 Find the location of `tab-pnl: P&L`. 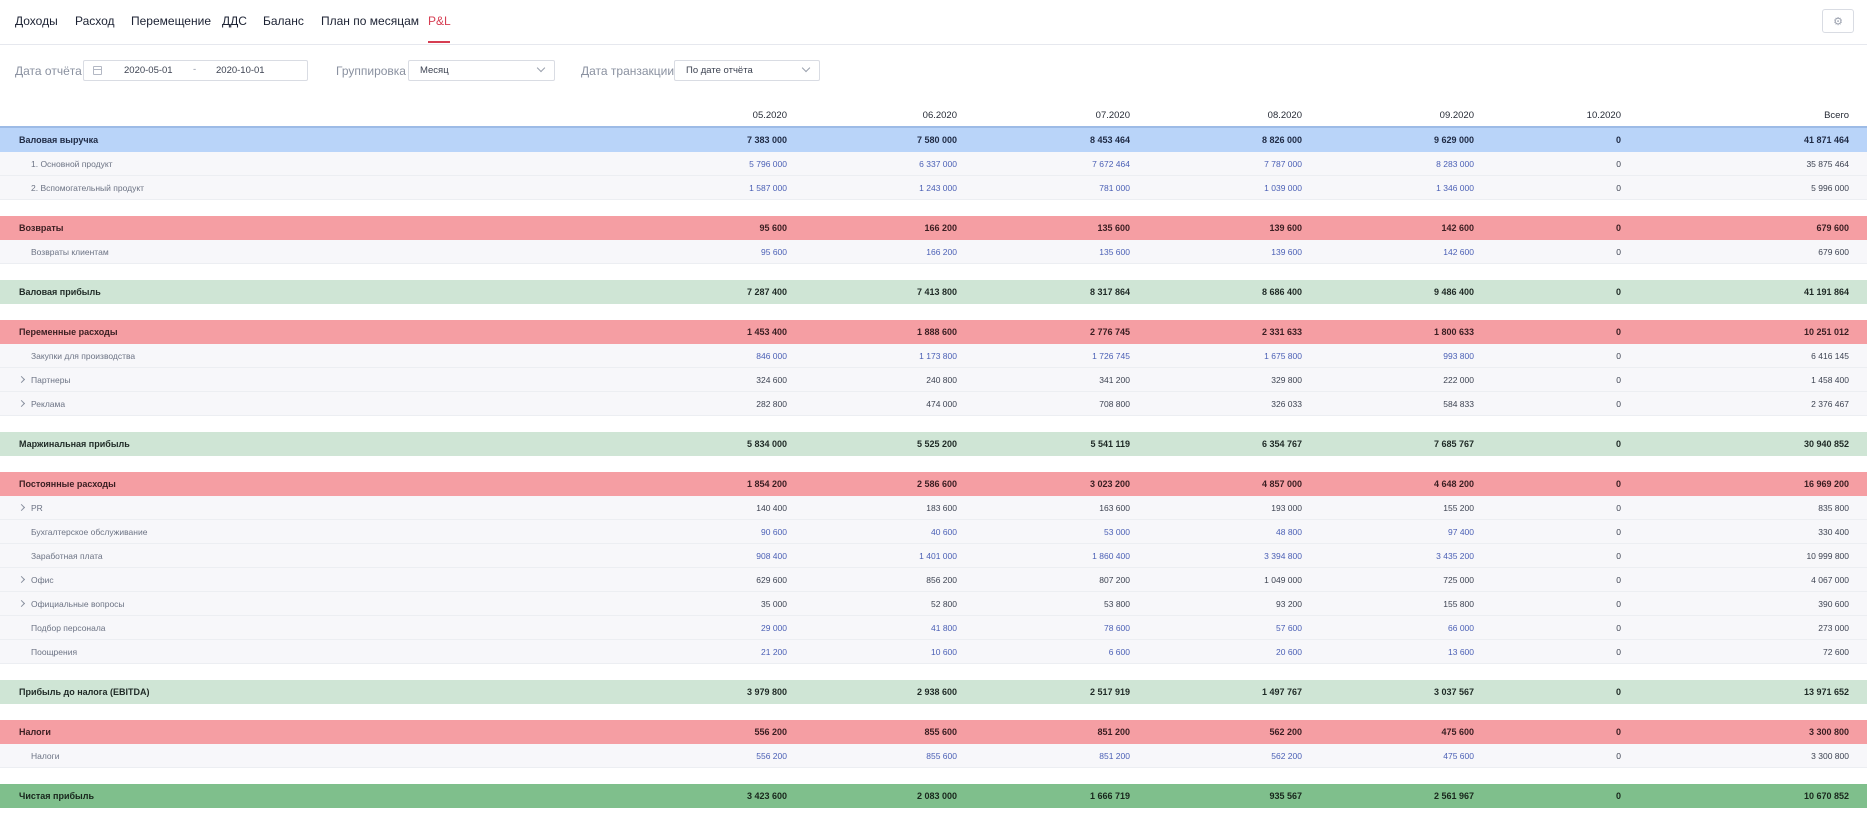

tab-pnl: P&L is located at coordinates (439, 21).